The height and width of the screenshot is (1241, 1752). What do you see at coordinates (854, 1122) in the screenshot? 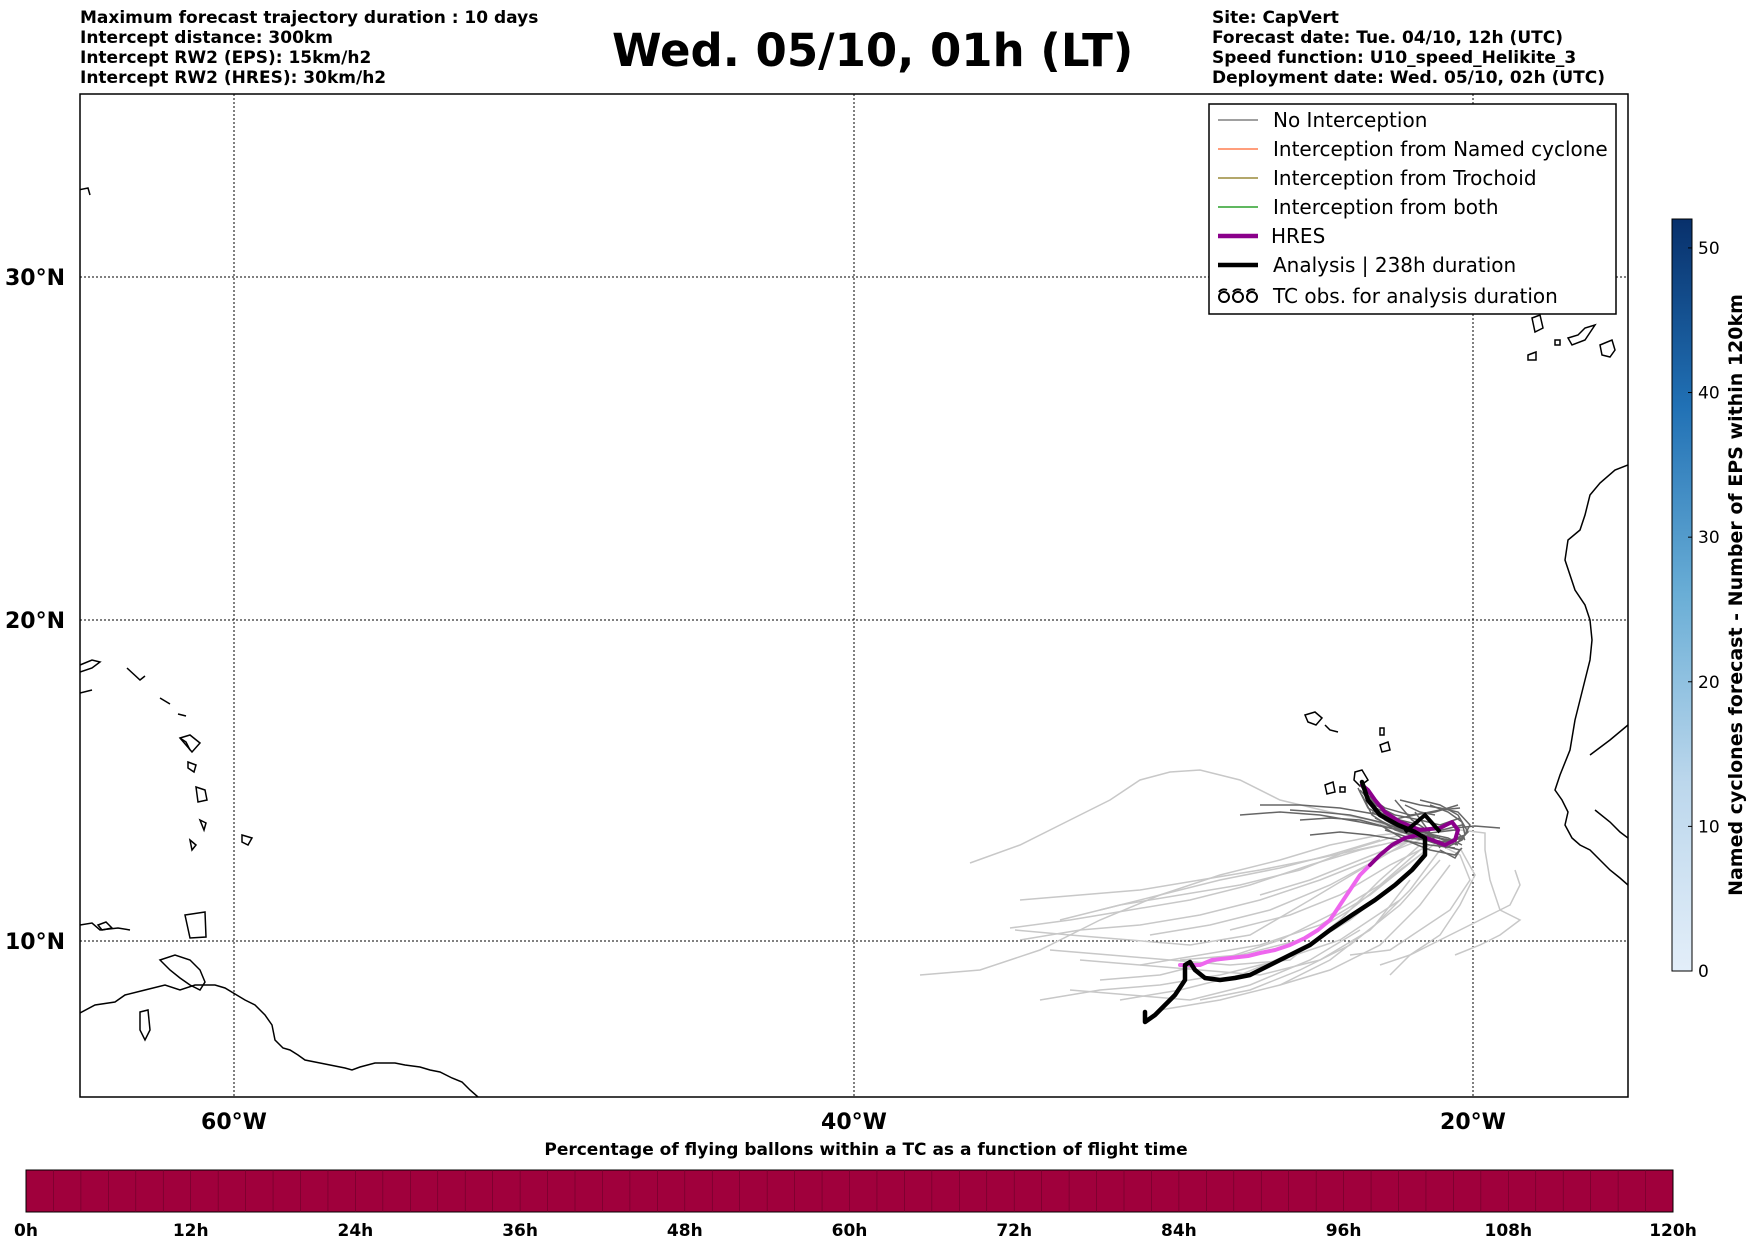
I see `lon-label: 40°W` at bounding box center [854, 1122].